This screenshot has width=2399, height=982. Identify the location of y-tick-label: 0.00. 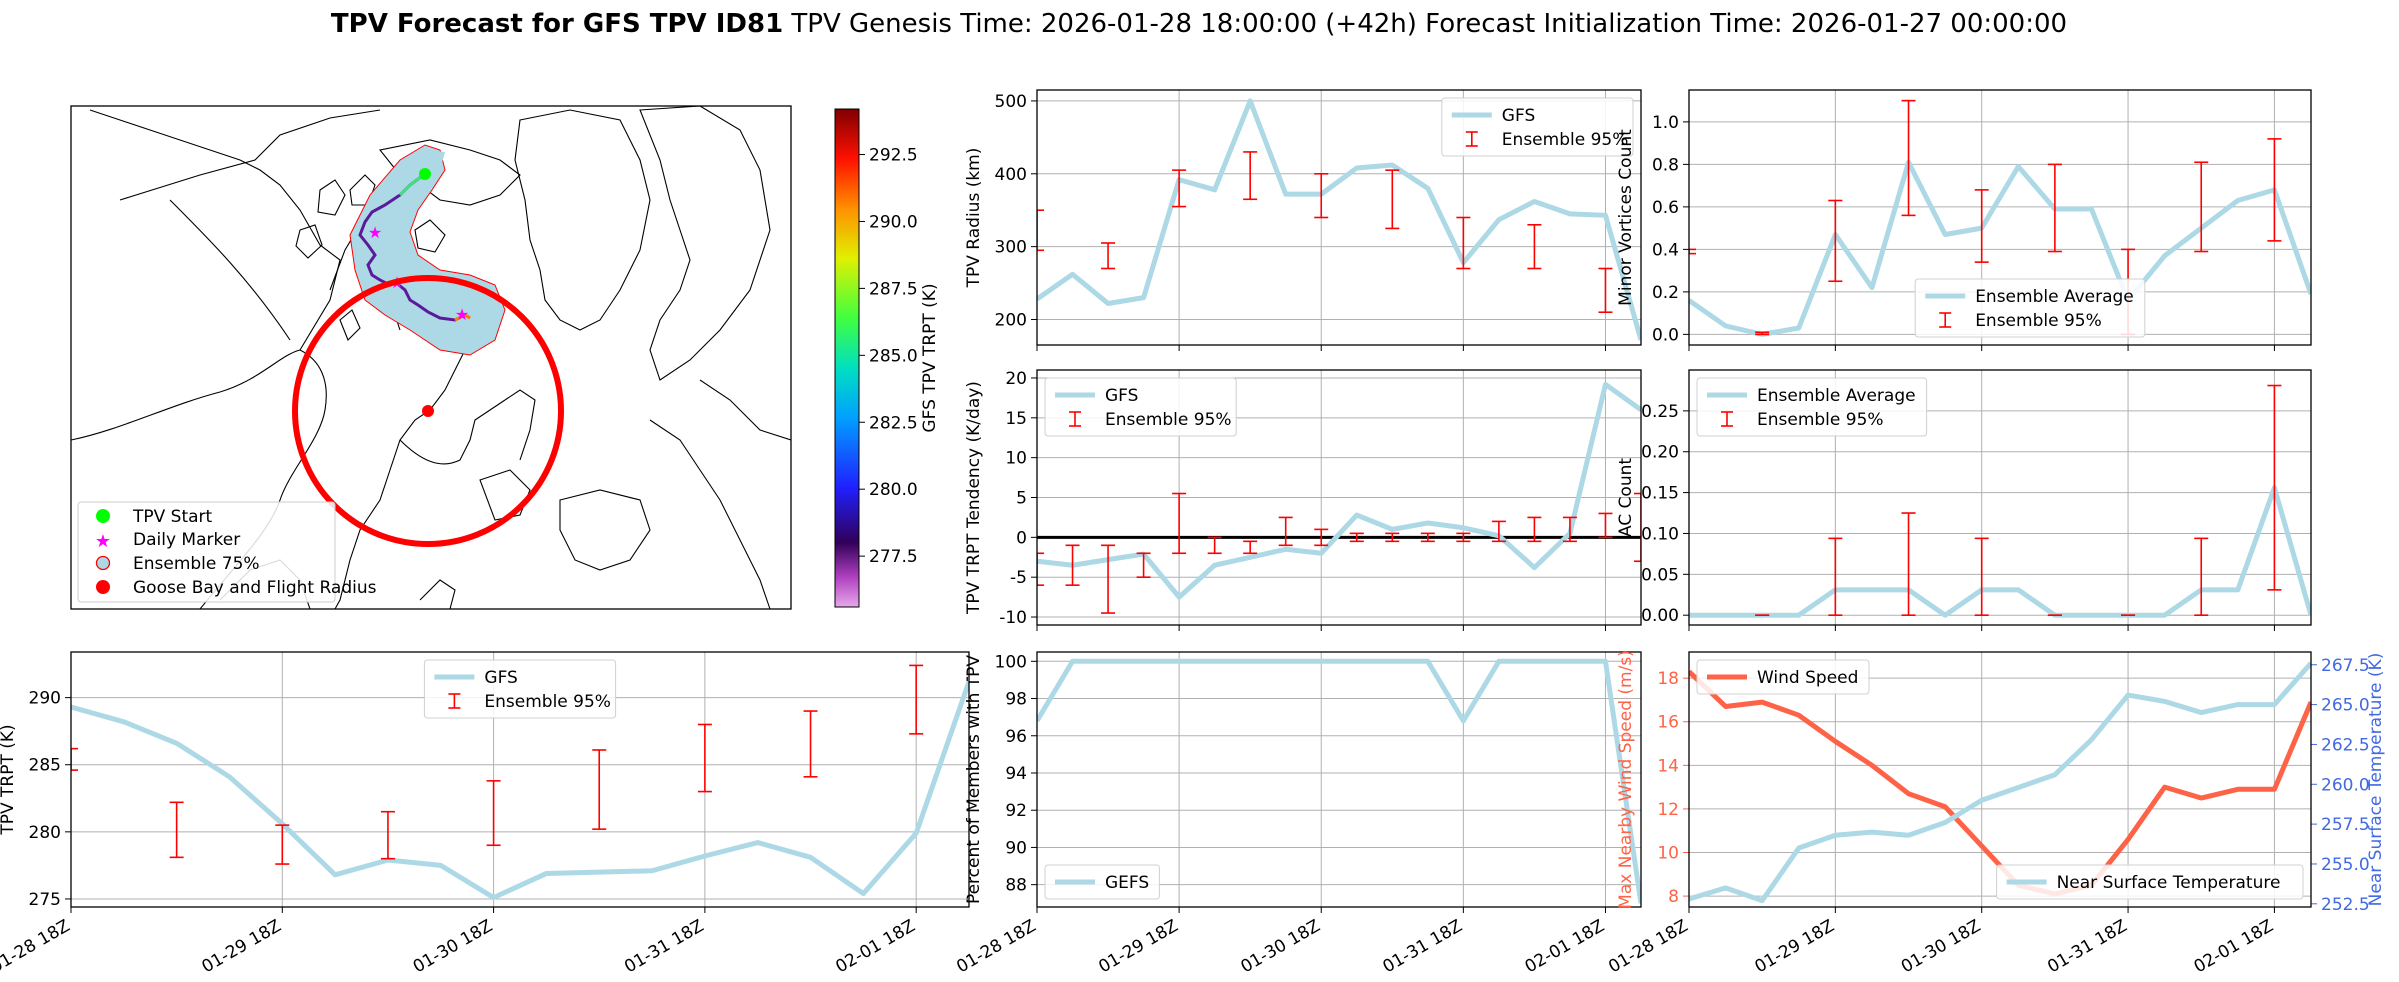
(1660, 616).